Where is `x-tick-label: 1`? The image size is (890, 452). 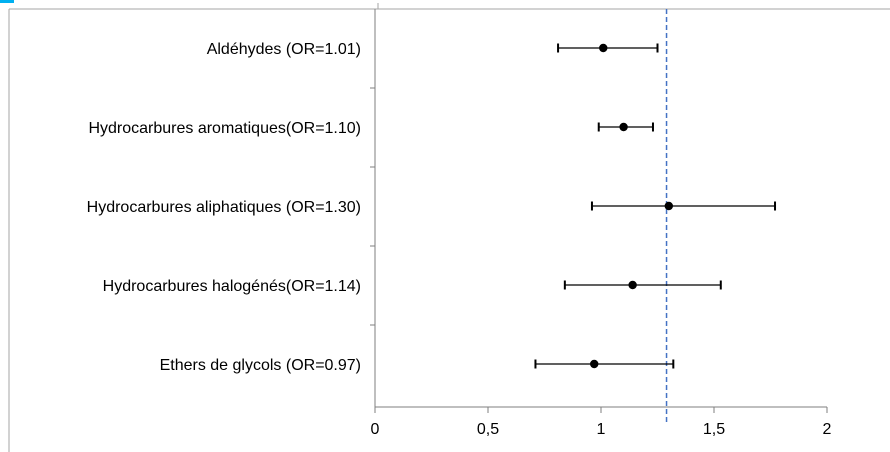 x-tick-label: 1 is located at coordinates (601, 429).